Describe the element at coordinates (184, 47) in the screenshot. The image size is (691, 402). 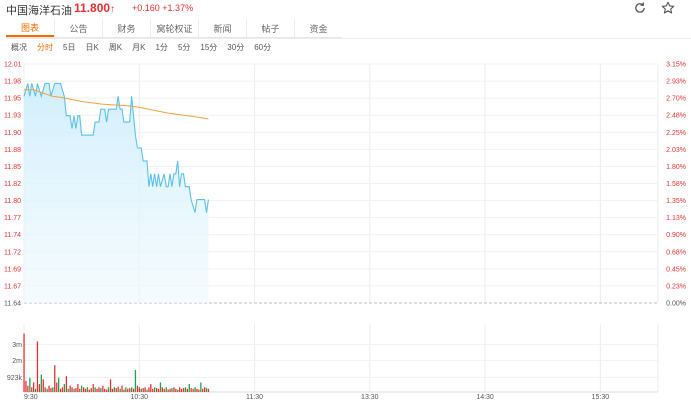
I see `period-option-7: 5分` at that location.